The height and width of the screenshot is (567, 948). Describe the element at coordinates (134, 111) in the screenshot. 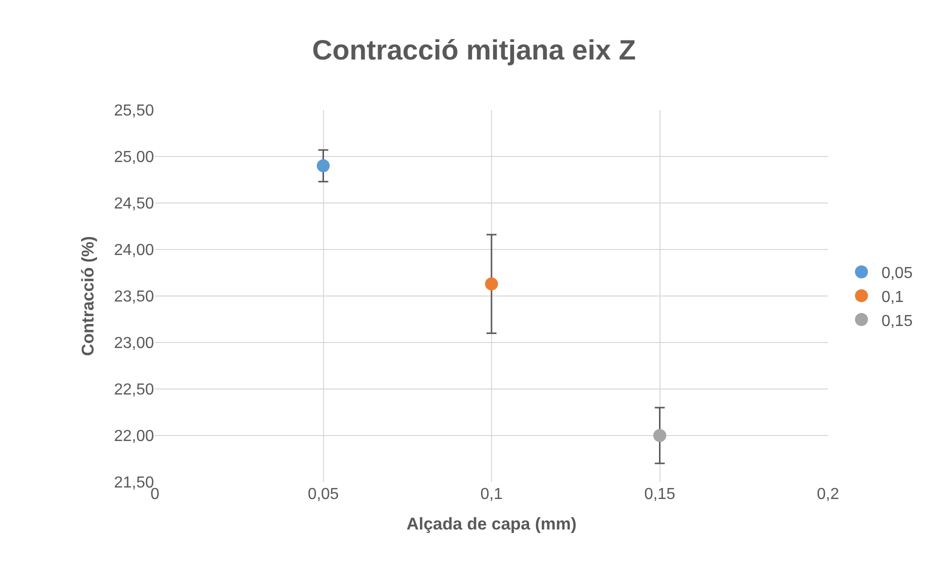

I see `y-tick-label: 25,50` at that location.